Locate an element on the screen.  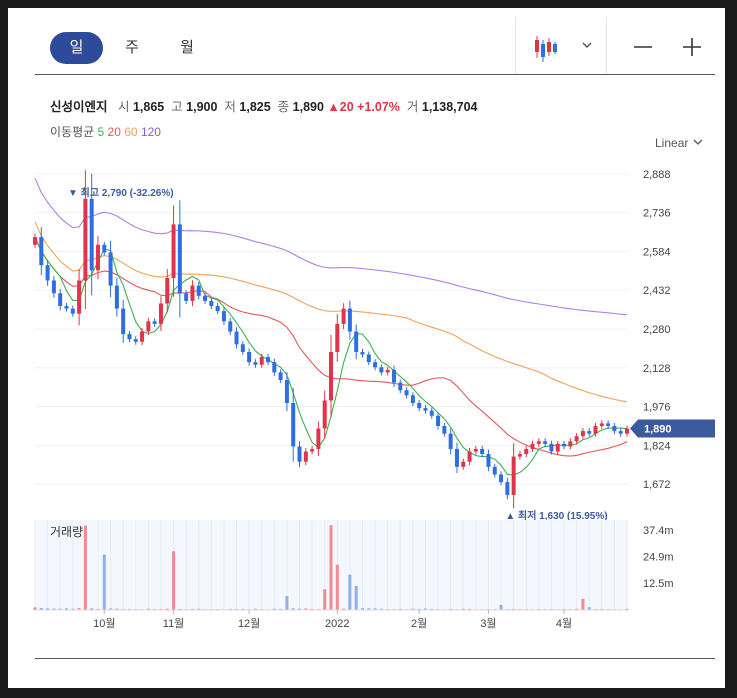
open-label: 시 is located at coordinates (123, 107).